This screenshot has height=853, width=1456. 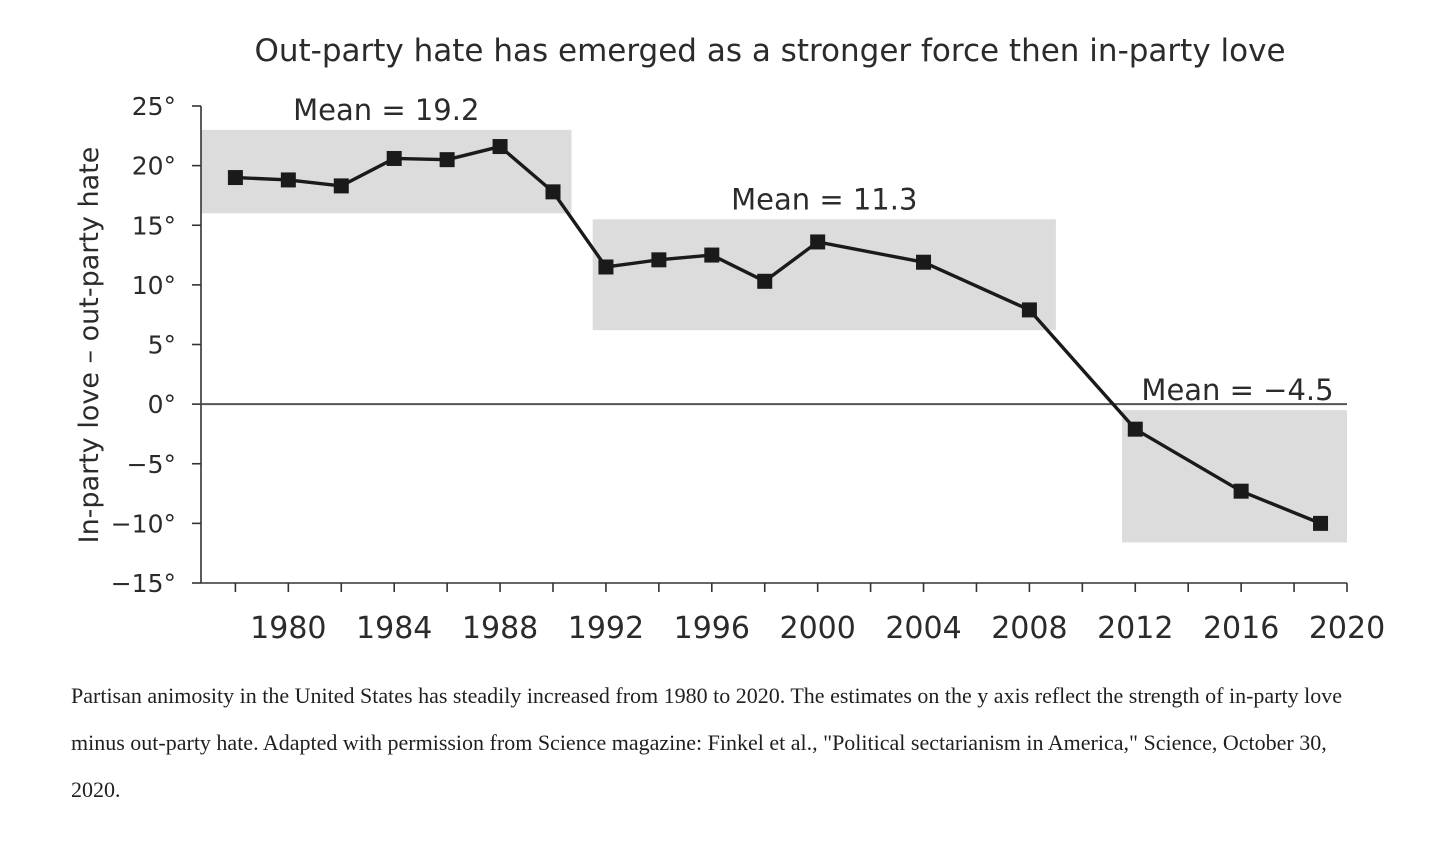 What do you see at coordinates (154, 106) in the screenshot?
I see `y-tick-label: 25°` at bounding box center [154, 106].